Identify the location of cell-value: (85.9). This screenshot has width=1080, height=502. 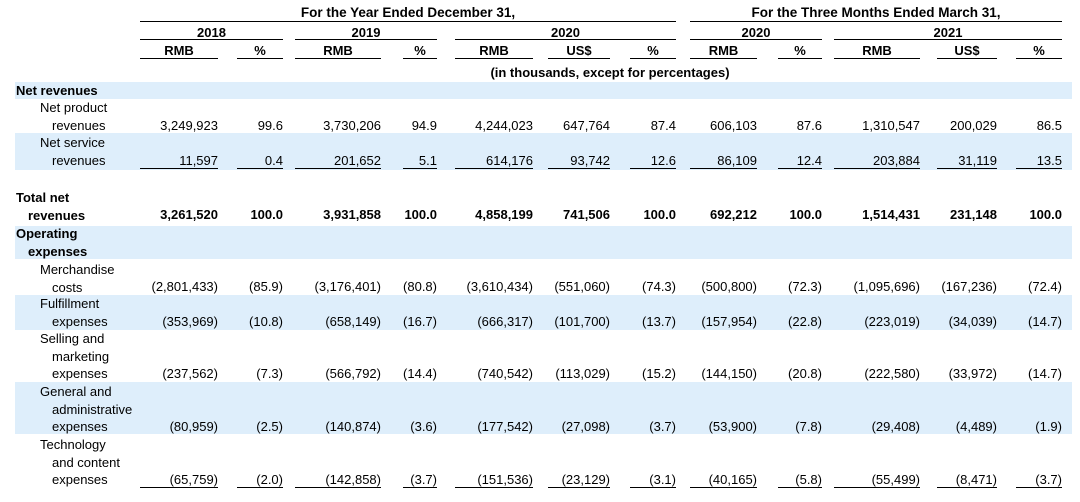
(266, 286).